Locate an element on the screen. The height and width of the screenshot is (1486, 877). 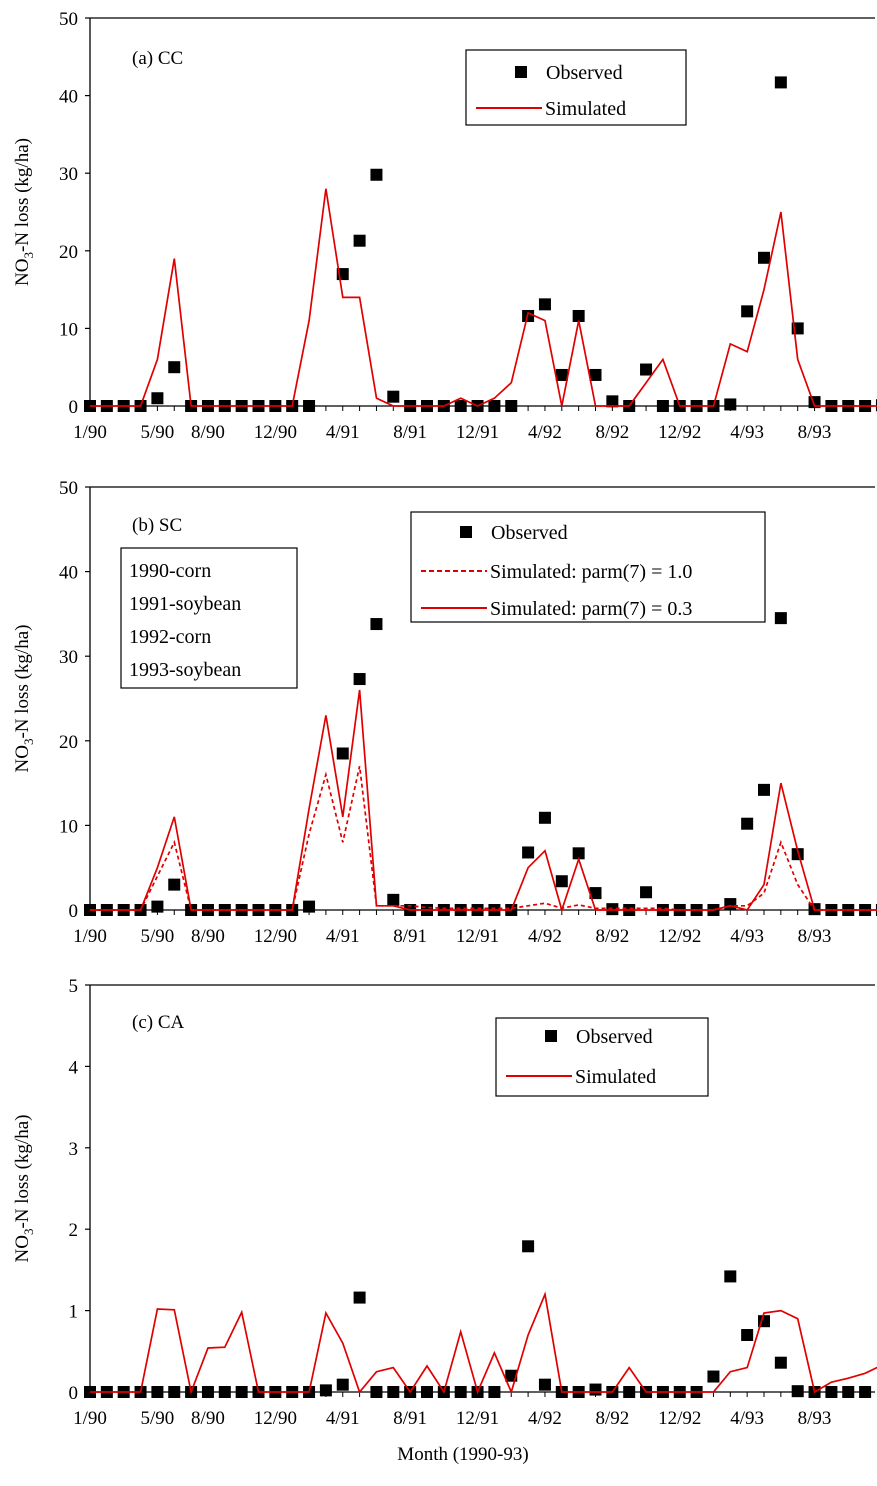
crop-rotation-item: 1990-corn is located at coordinates (170, 571).